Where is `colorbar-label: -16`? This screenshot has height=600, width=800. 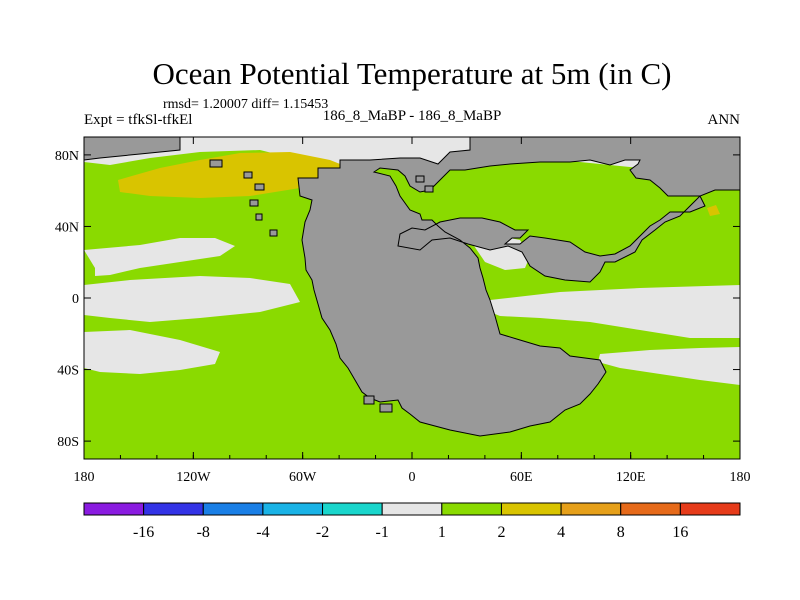 colorbar-label: -16 is located at coordinates (143, 532).